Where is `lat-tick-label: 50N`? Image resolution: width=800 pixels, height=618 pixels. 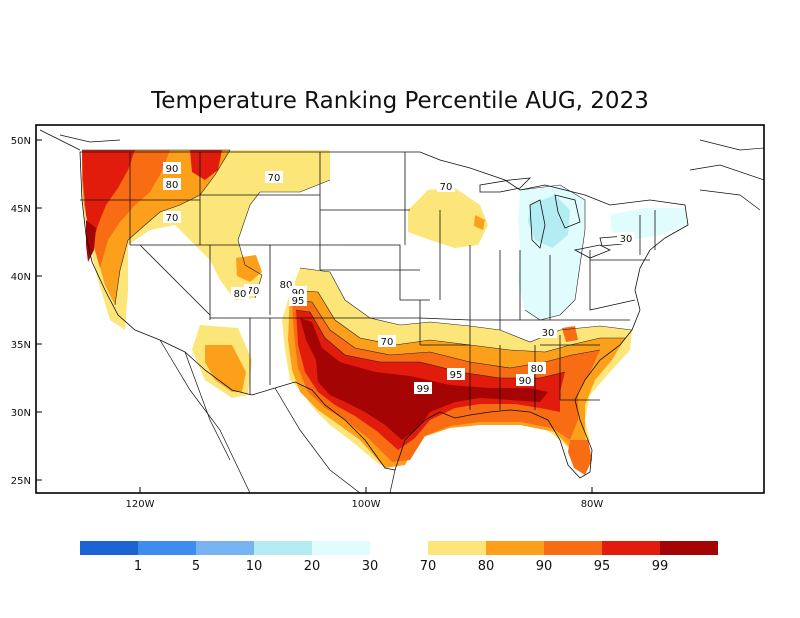 lat-tick-label: 50N is located at coordinates (21, 141).